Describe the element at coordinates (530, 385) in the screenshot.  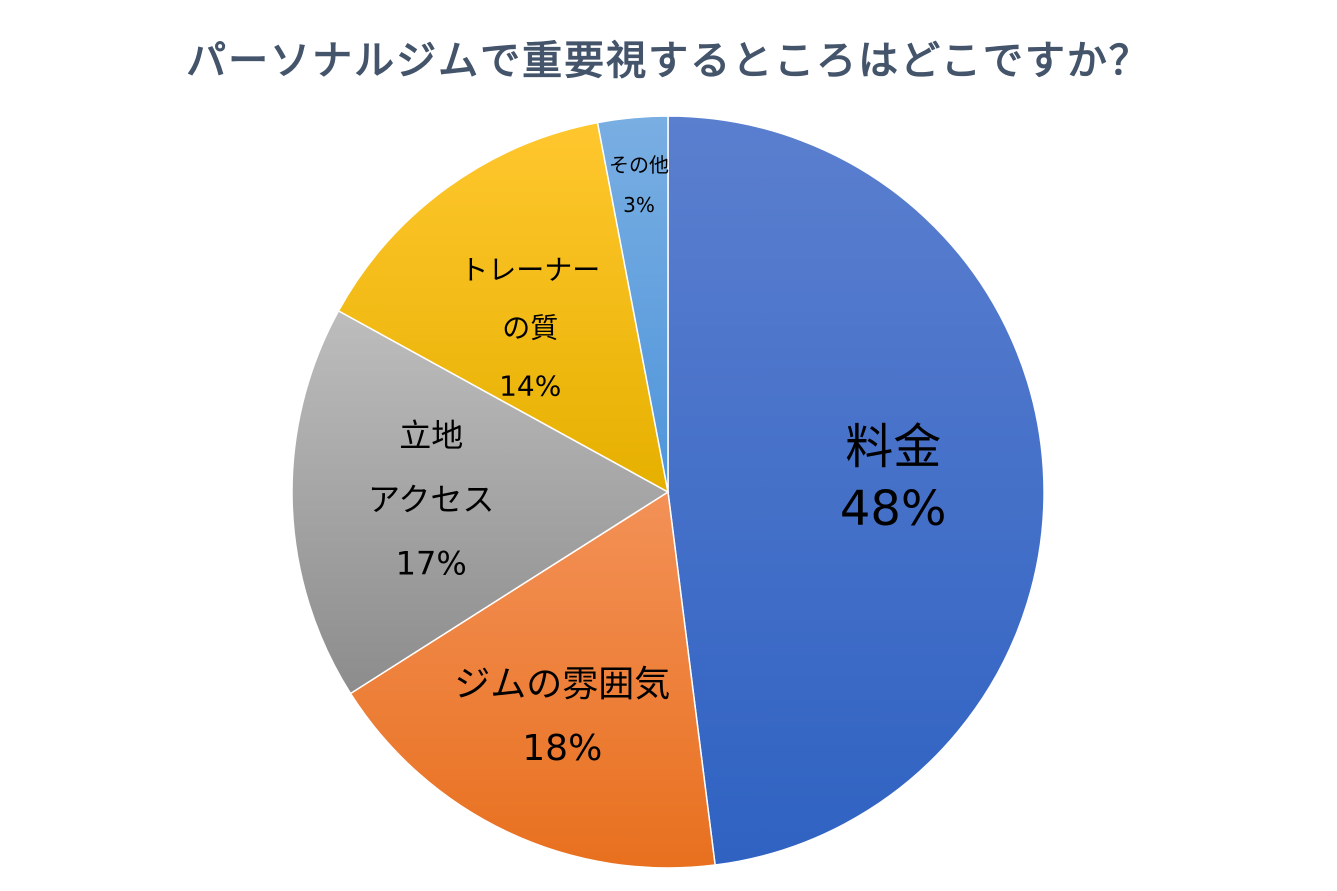
I see `pie-slice-3-value: 14%` at that location.